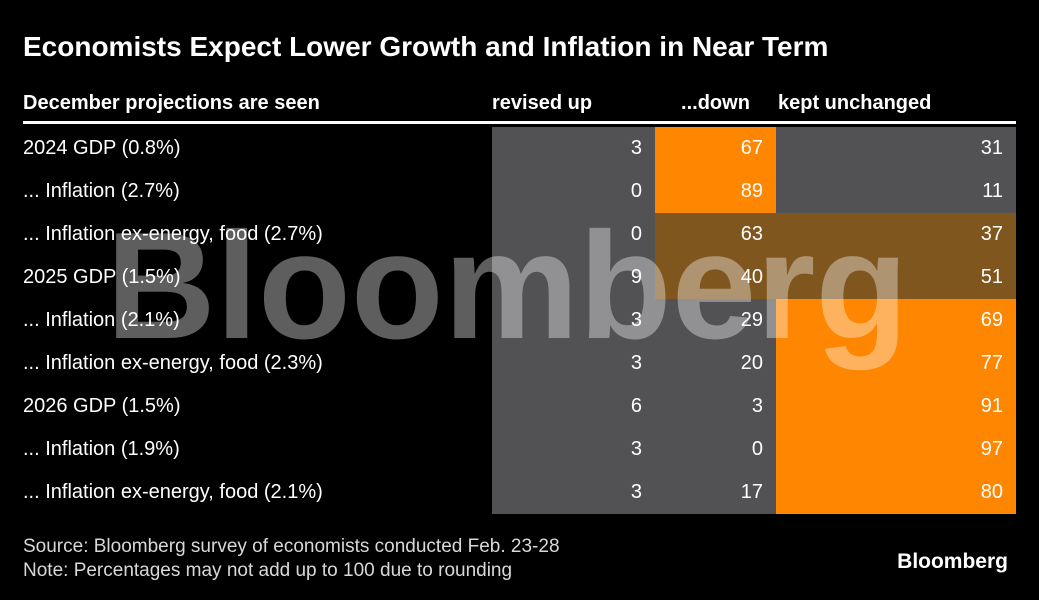 The height and width of the screenshot is (600, 1039). Describe the element at coordinates (519, 122) in the screenshot. I see `header-rule` at that location.